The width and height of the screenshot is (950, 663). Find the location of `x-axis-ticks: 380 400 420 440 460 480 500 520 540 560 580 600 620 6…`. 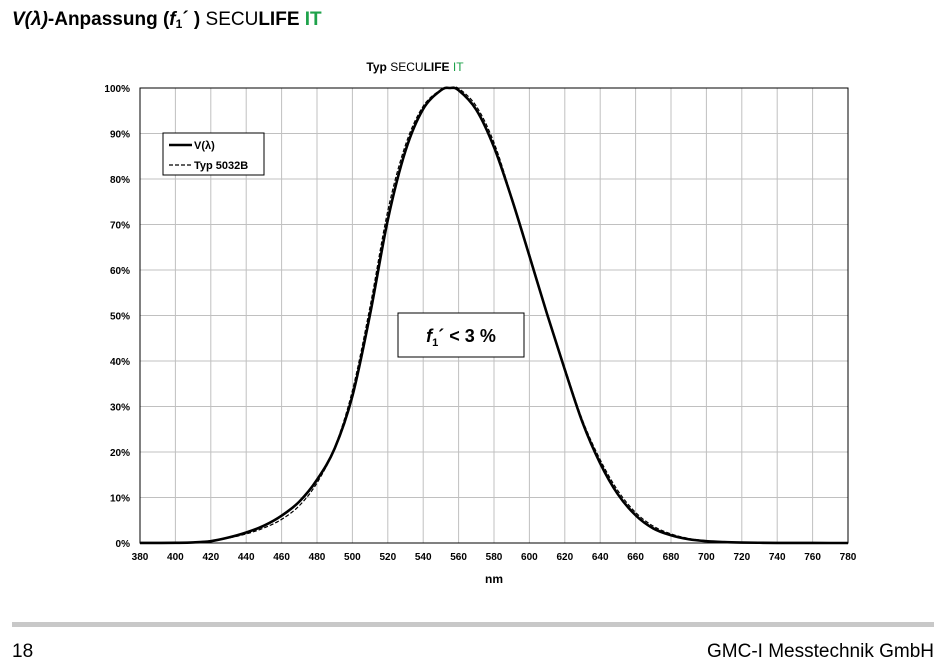

x-axis-ticks: 380 400 420 440 460 480 500 520 540 560 580 600 620 6… is located at coordinates (494, 557).